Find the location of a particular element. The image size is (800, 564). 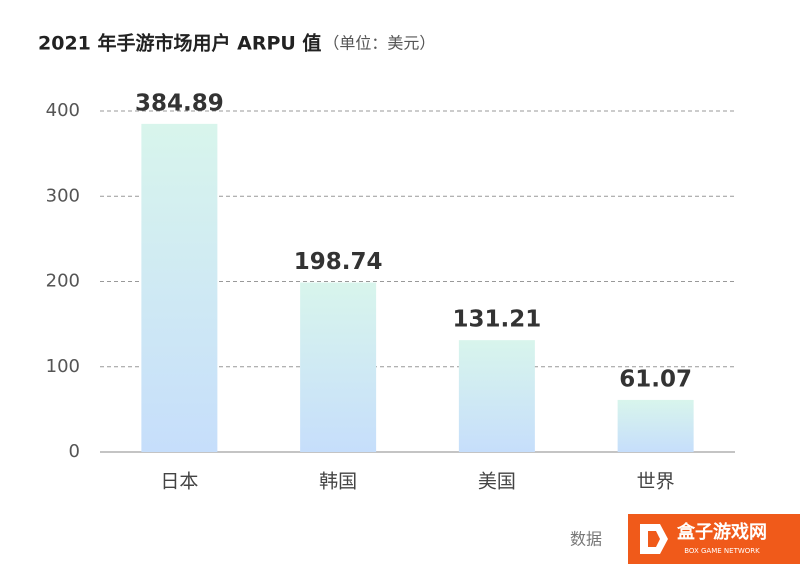

y-tick-label: 400 is located at coordinates (63, 110).